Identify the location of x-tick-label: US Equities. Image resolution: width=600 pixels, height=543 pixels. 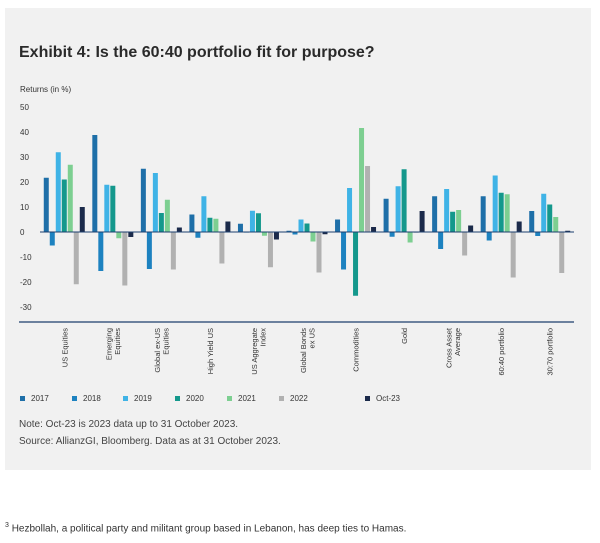
(64, 347).